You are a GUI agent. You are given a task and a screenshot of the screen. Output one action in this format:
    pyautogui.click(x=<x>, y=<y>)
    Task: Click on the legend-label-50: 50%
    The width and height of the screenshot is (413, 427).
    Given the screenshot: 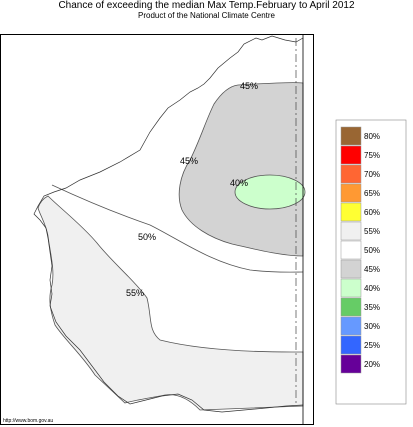 What is the action you would take?
    pyautogui.click(x=372, y=250)
    